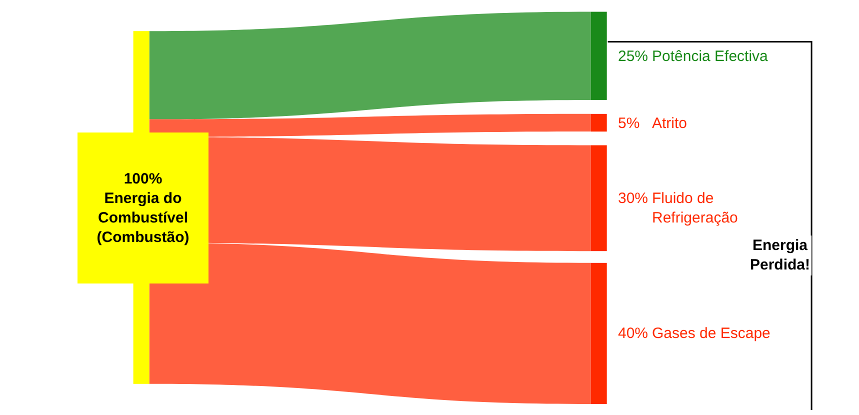 This screenshot has width=859, height=415. What do you see at coordinates (633, 198) in the screenshot?
I see `data-label: 30%` at bounding box center [633, 198].